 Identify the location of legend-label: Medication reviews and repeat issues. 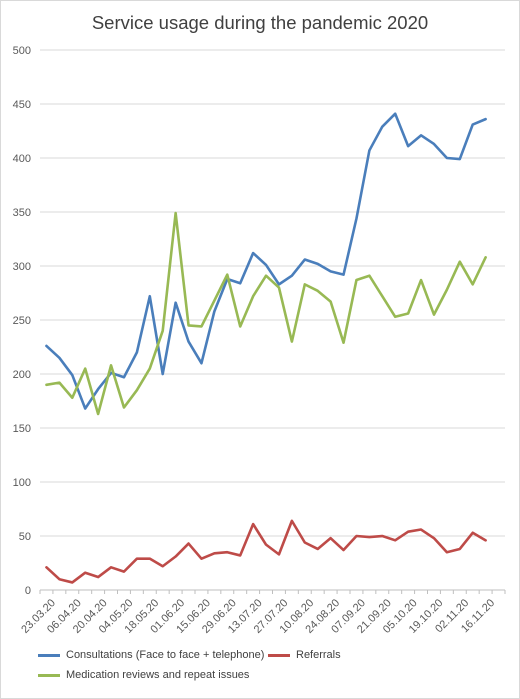
(158, 675).